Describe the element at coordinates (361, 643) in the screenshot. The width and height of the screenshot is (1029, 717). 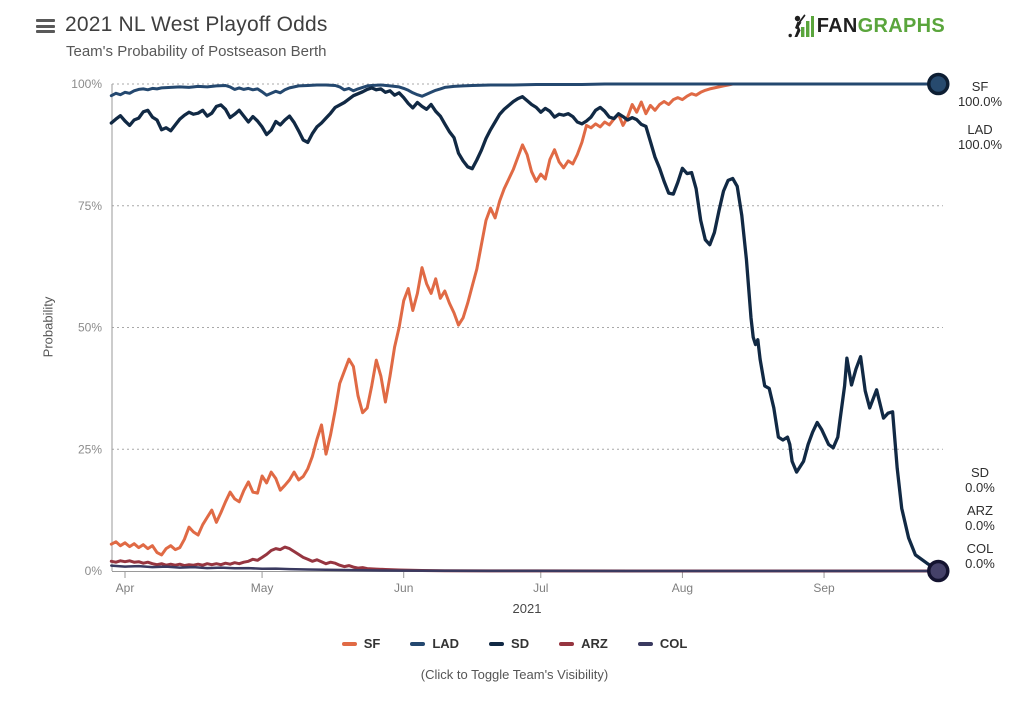
I see `legend-item-sf: SF` at that location.